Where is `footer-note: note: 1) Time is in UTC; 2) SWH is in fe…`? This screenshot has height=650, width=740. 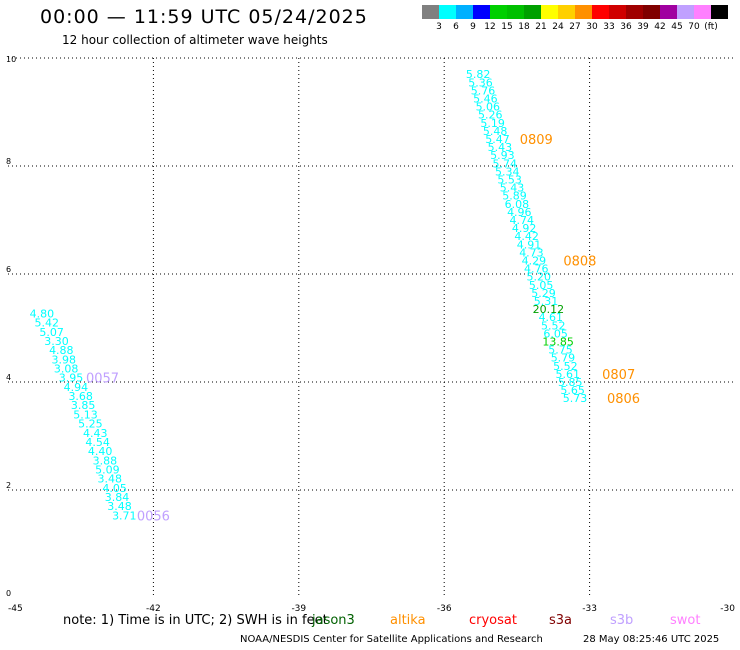 footer-note: note: 1) Time is in UTC; 2) SWH is in fe… is located at coordinates (195, 620).